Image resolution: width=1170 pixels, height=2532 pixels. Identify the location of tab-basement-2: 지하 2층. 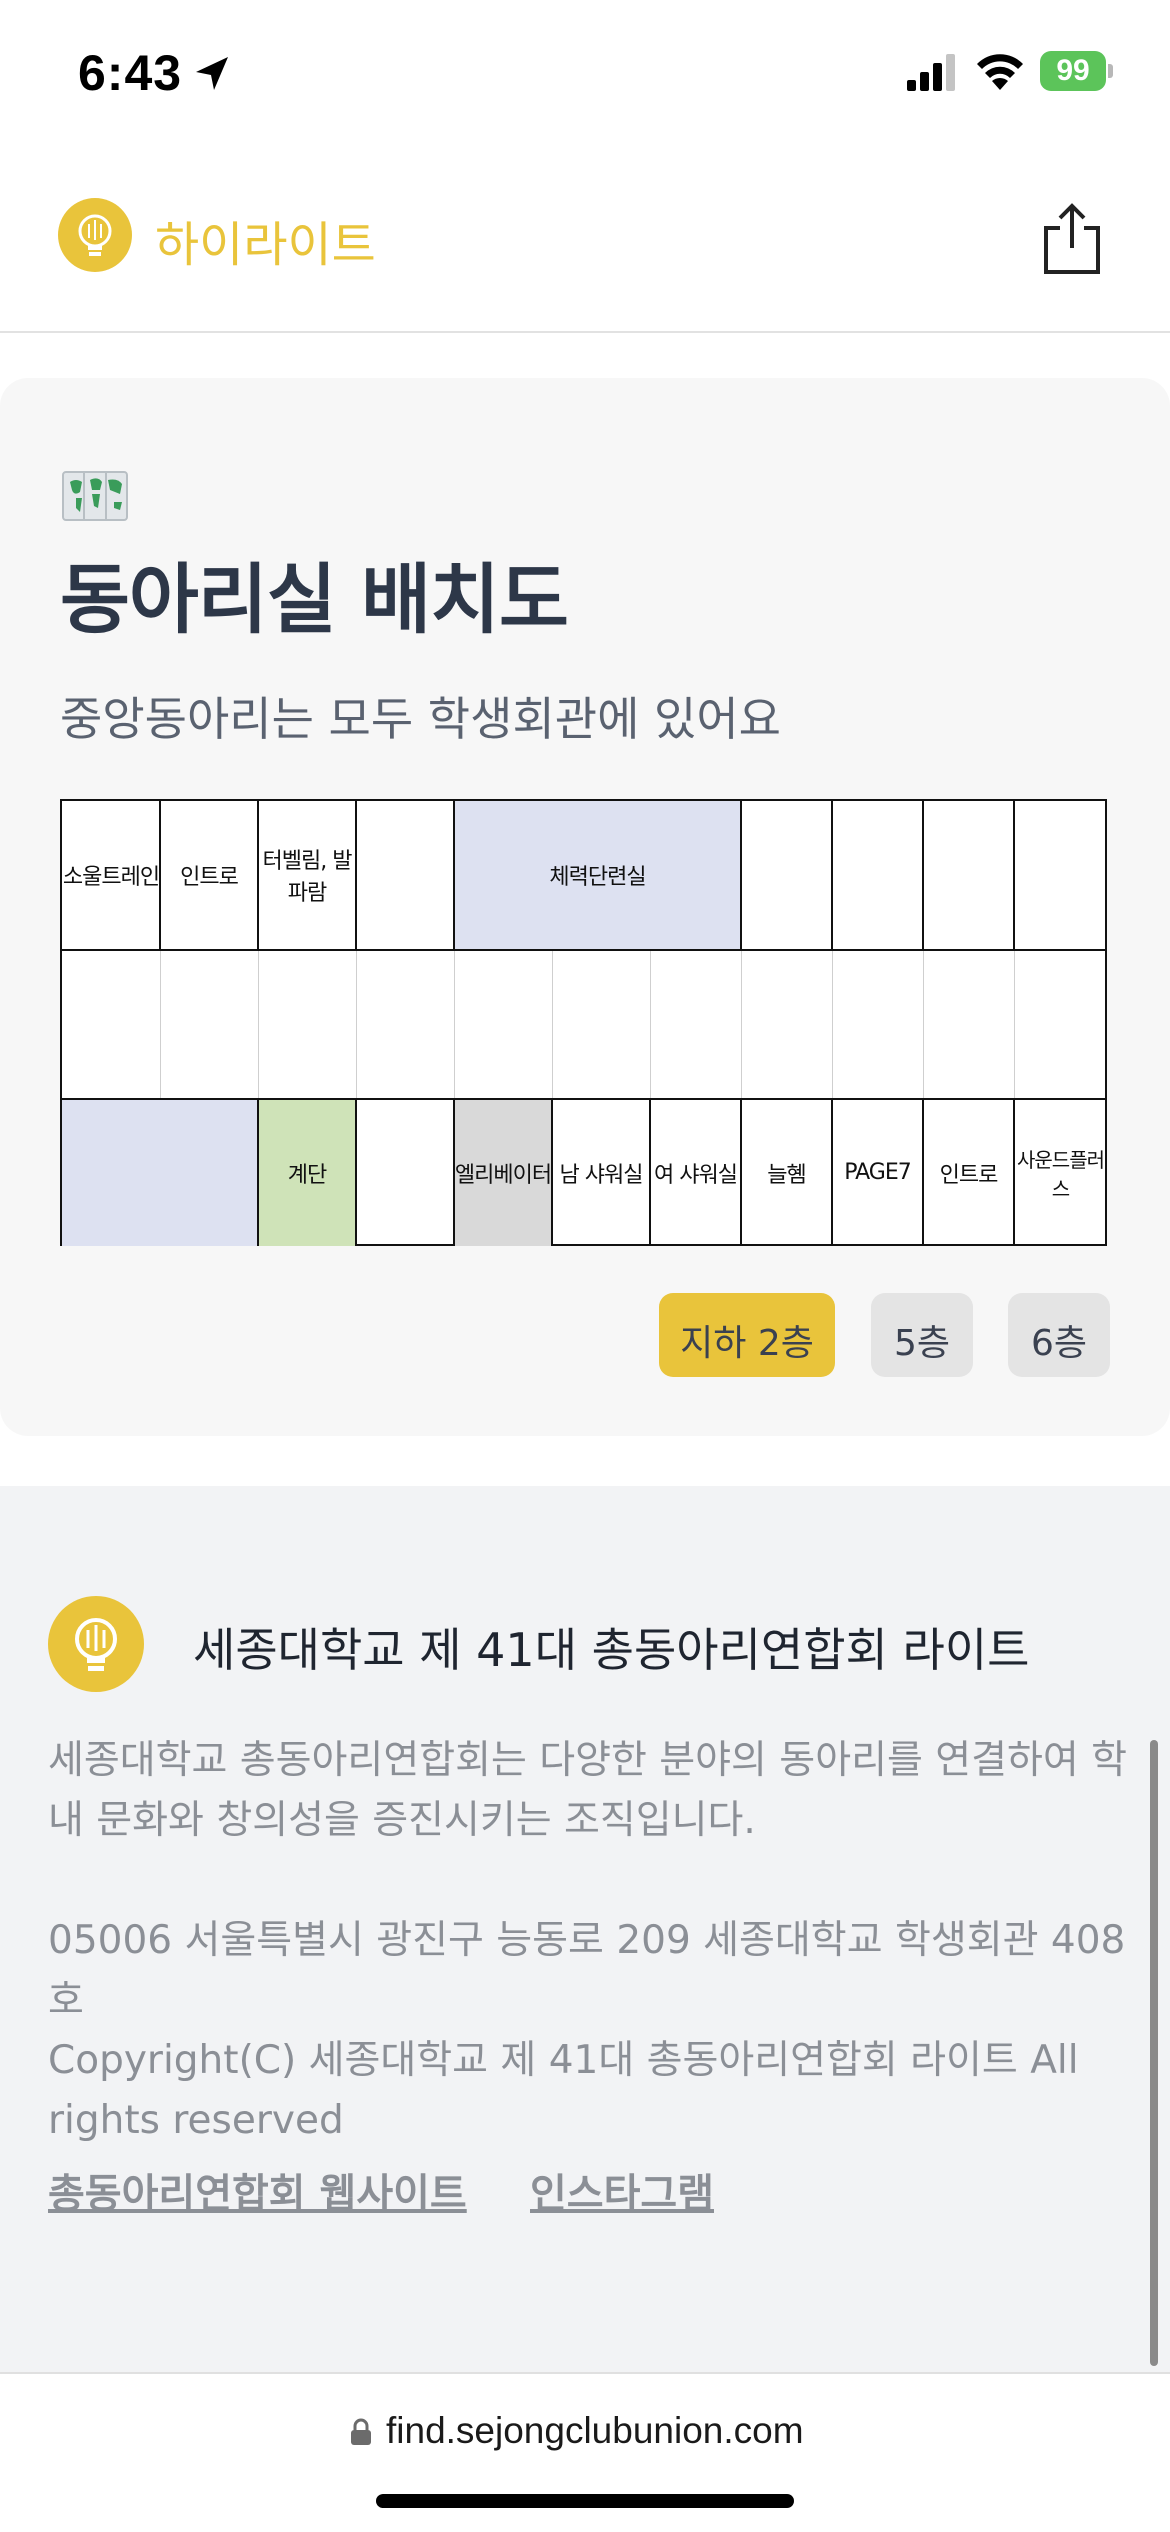
(747, 1335).